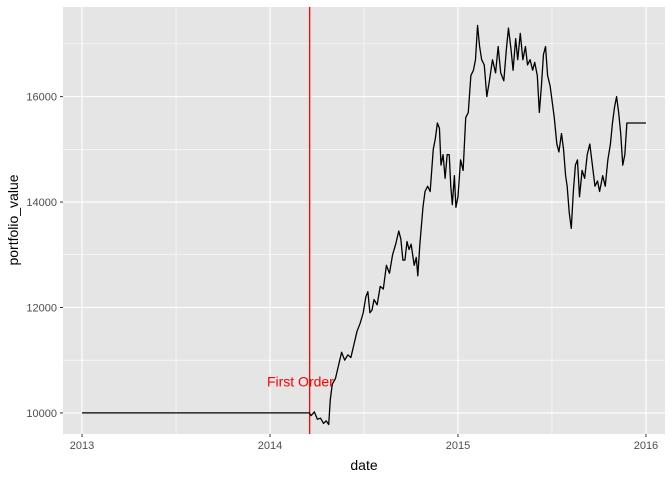 This screenshot has width=672, height=480. What do you see at coordinates (363, 465) in the screenshot?
I see `x-axis-title: date` at bounding box center [363, 465].